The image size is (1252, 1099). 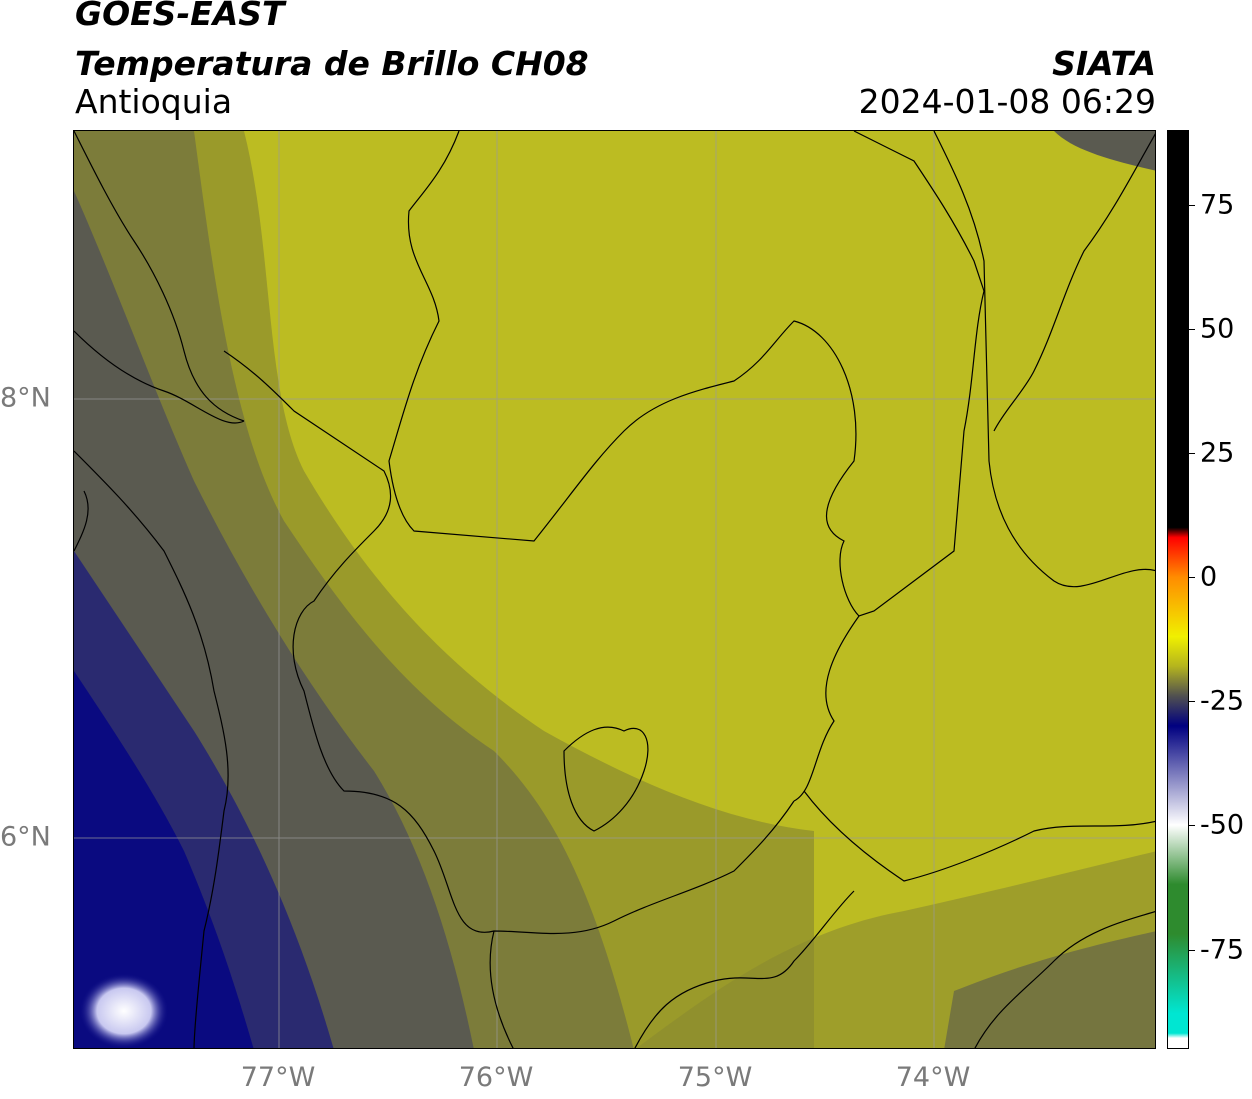 What do you see at coordinates (81, 521) in the screenshot?
I see `coast-gulf` at bounding box center [81, 521].